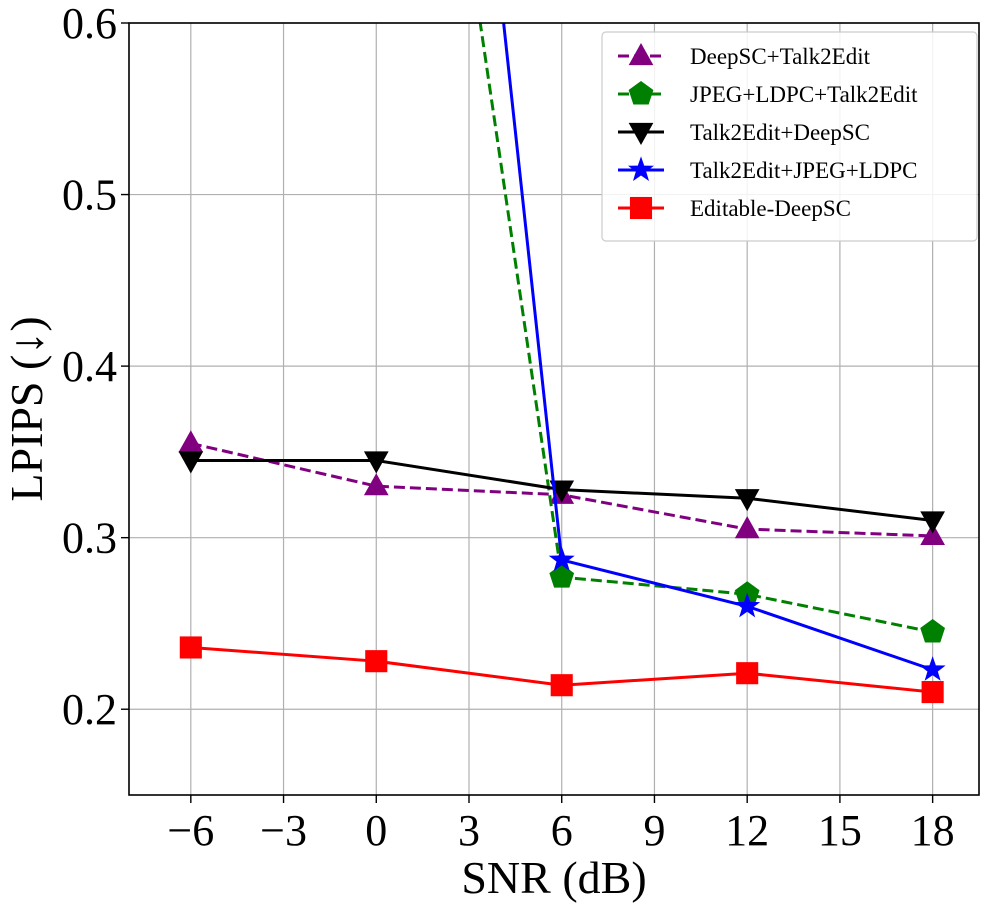 The image size is (997, 906). What do you see at coordinates (654, 830) in the screenshot?
I see `x-tick-label: 9` at bounding box center [654, 830].